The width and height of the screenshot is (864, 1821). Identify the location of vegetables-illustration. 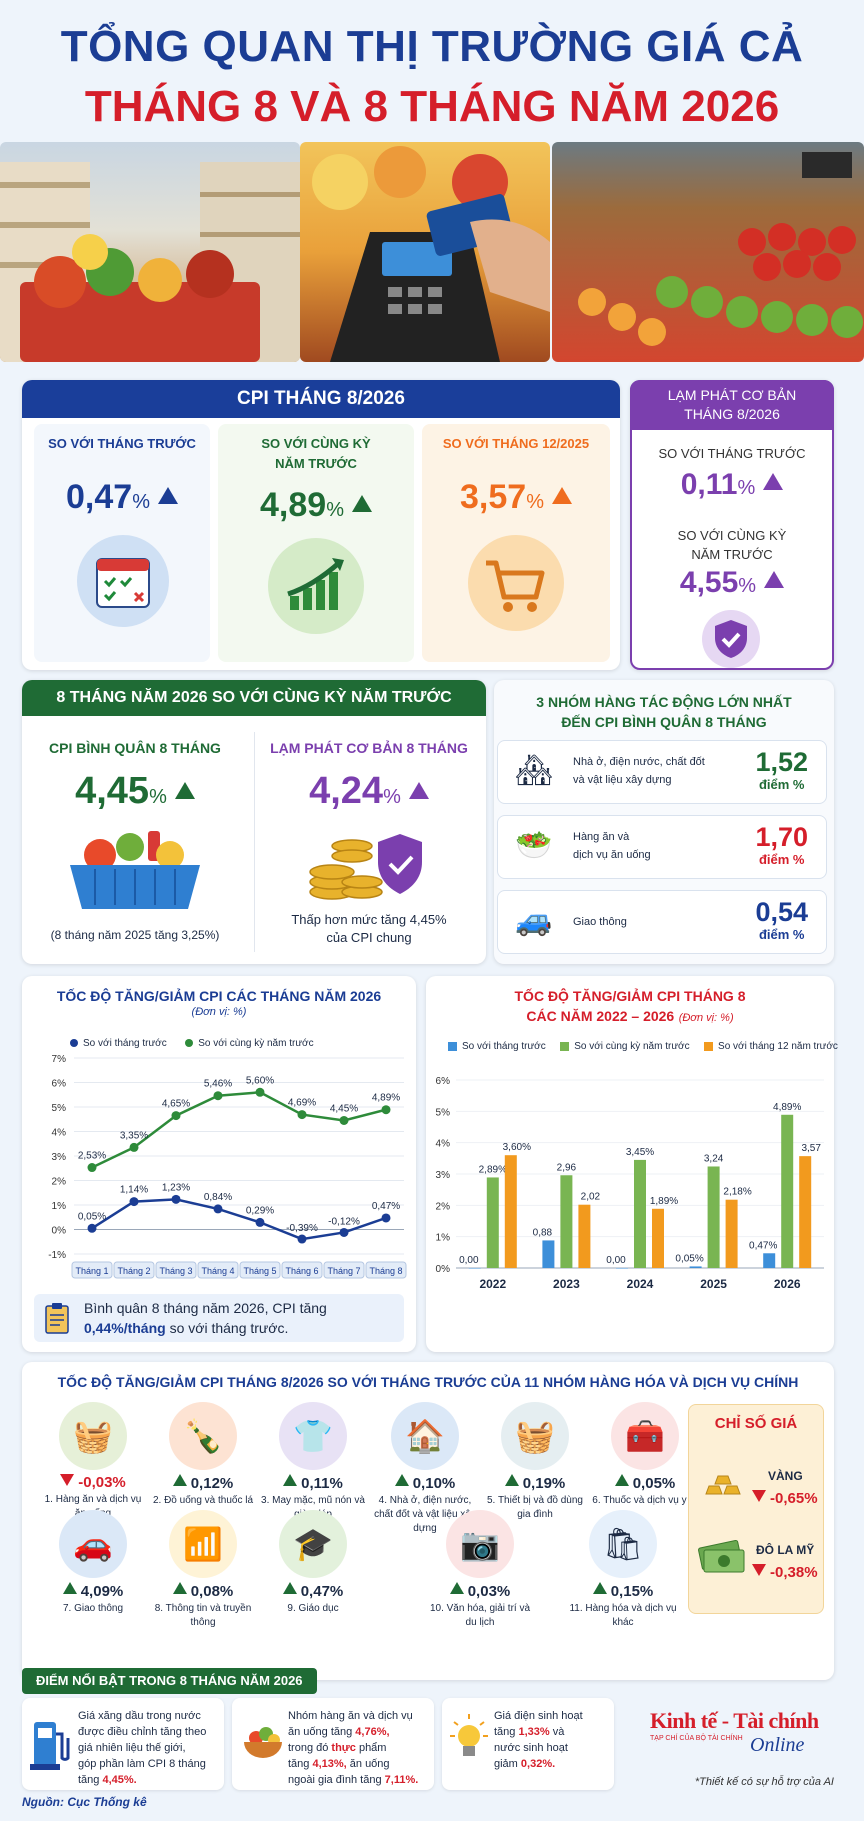
(720, 249).